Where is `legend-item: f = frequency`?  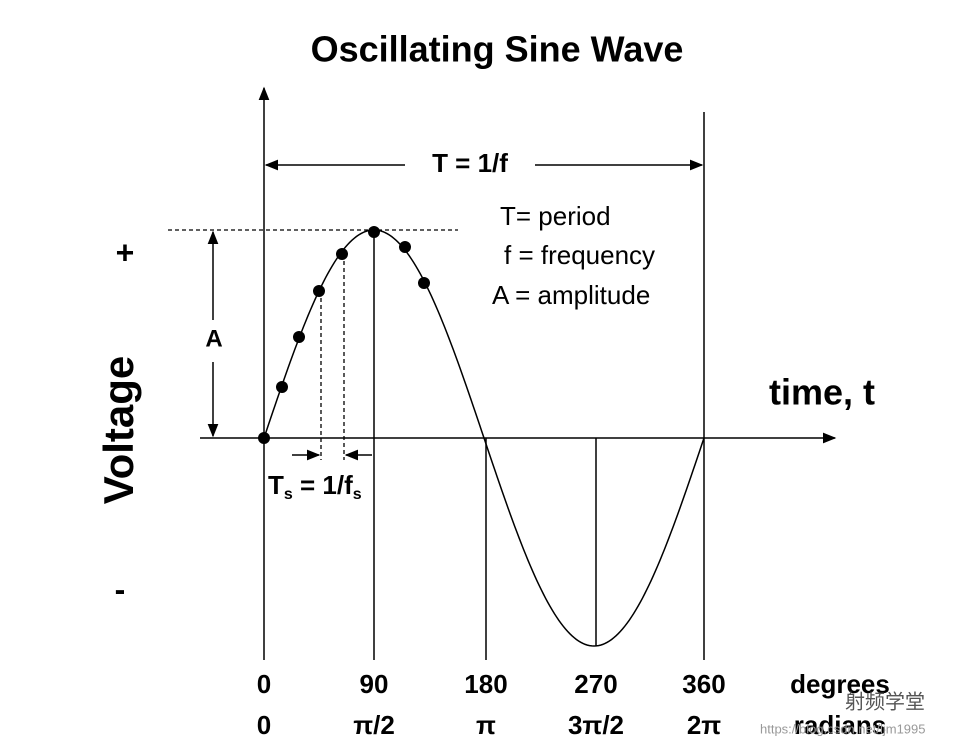
legend-item: f = frequency is located at coordinates (579, 255).